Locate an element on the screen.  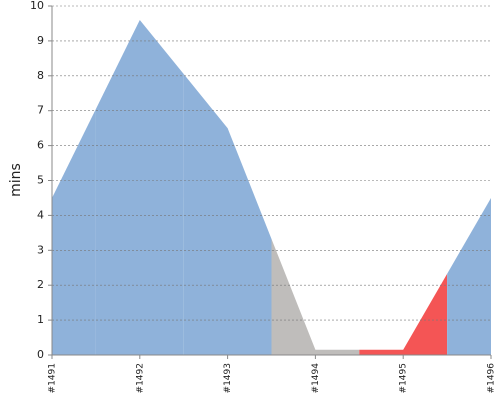
y-tick-label: 1 is located at coordinates (40, 319).